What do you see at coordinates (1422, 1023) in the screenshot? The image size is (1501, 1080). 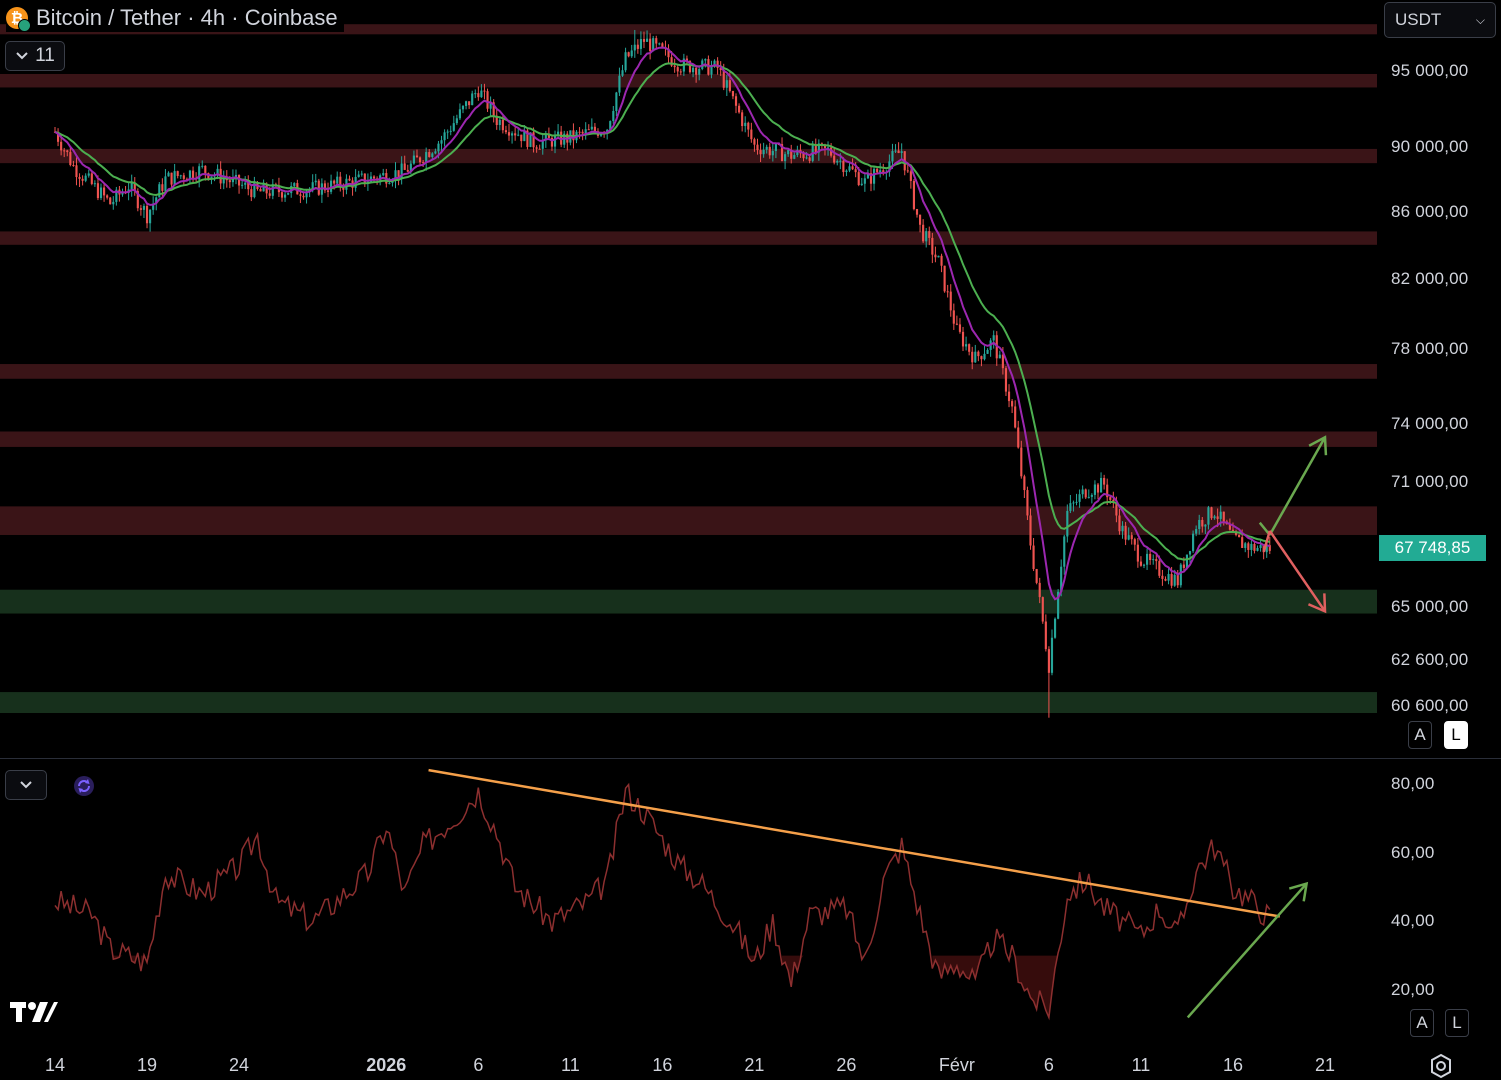 I see `rsi-auto-scale-button: A` at bounding box center [1422, 1023].